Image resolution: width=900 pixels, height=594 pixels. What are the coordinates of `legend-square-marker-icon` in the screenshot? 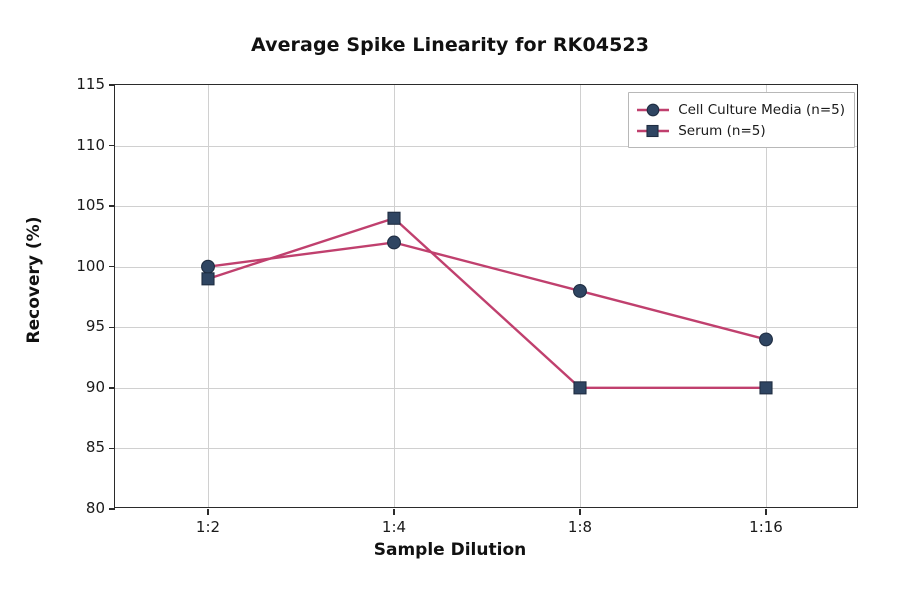 It's located at (653, 131).